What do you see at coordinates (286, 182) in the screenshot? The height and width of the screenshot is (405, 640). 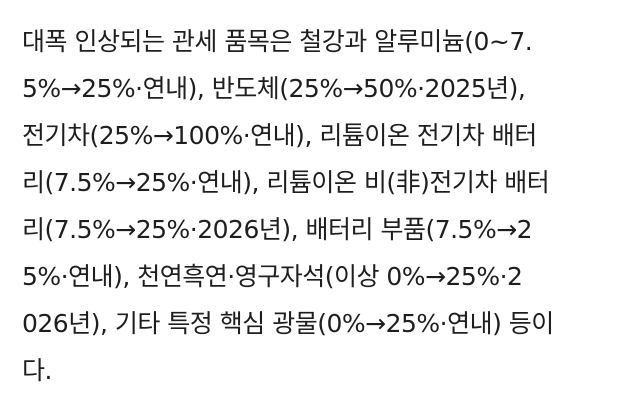 I see `text-line: 리(7.5%→25%·연내), 리튬이온 비(非)전기차 배터` at bounding box center [286, 182].